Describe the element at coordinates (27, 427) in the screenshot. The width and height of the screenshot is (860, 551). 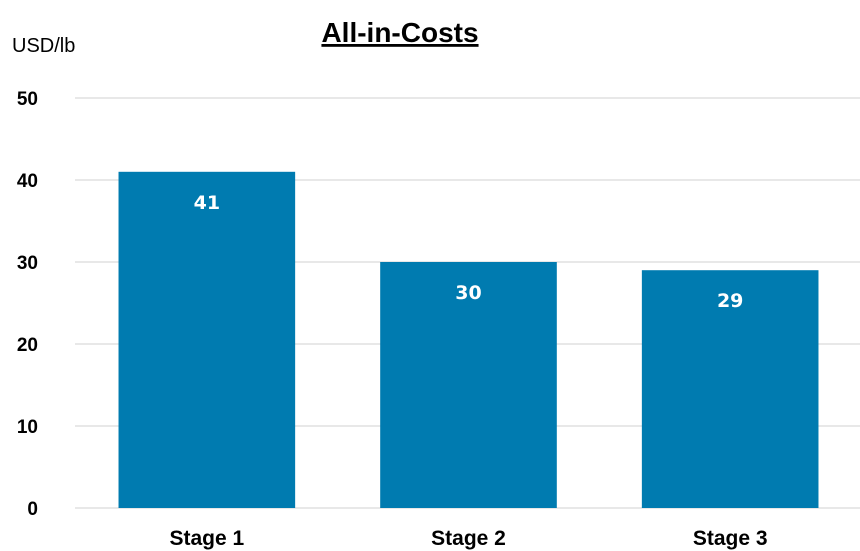
I see `y-tick-label: 10` at that location.